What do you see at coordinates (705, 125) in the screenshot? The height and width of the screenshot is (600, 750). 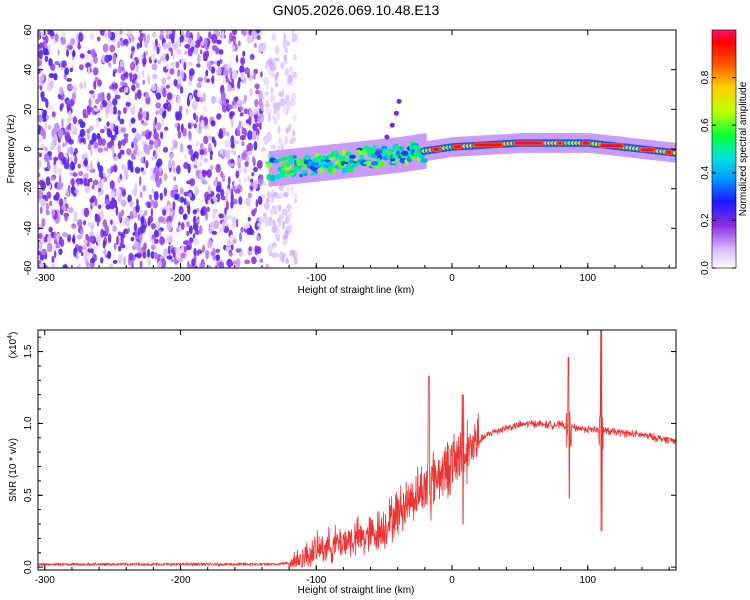 I see `colorbar-tick-label: 0.6` at bounding box center [705, 125].